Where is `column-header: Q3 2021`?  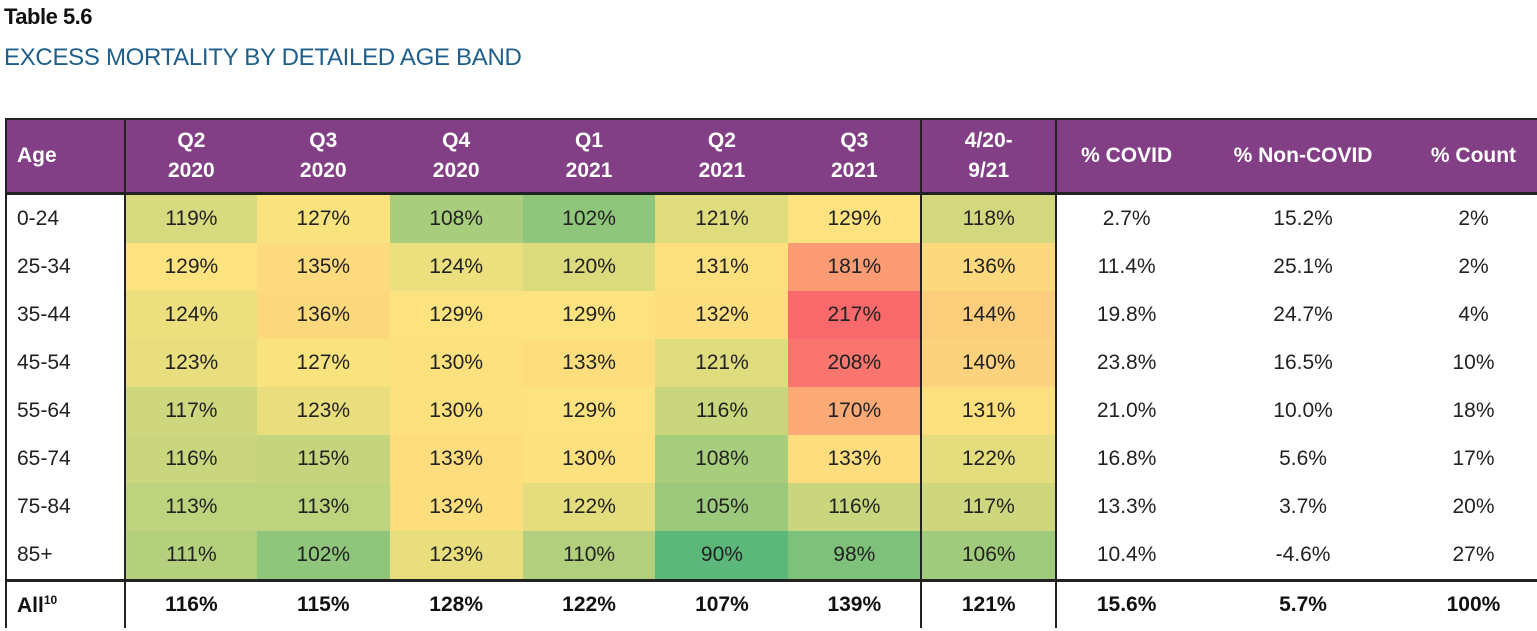 column-header: Q3 2021 is located at coordinates (855, 156).